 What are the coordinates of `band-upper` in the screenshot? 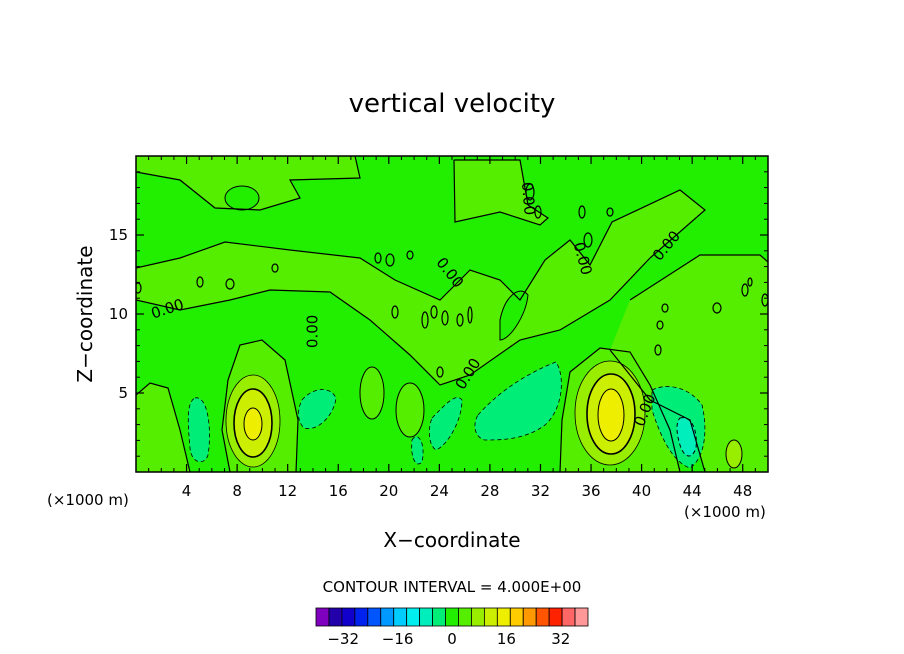 It's located at (248, 183).